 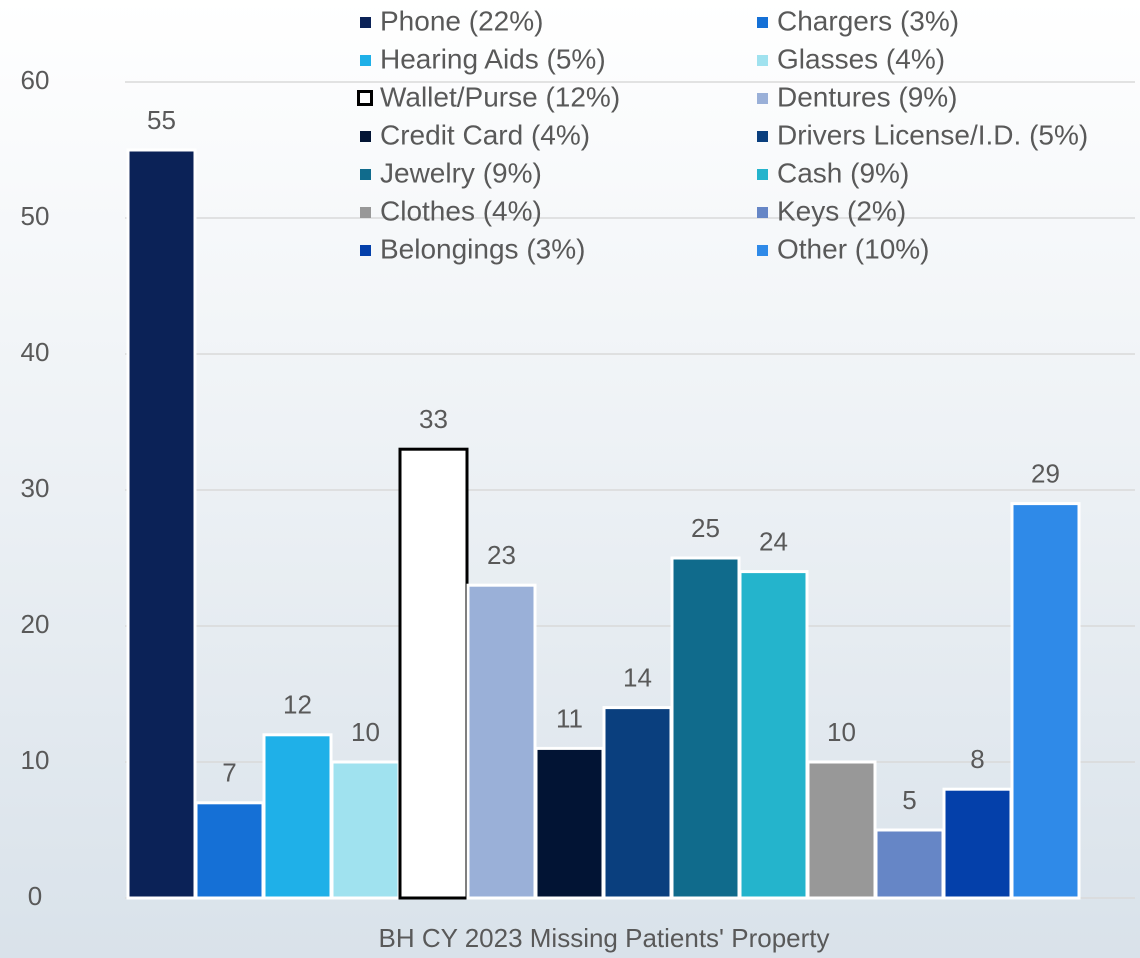 I want to click on data-label: 11, so click(x=569, y=718).